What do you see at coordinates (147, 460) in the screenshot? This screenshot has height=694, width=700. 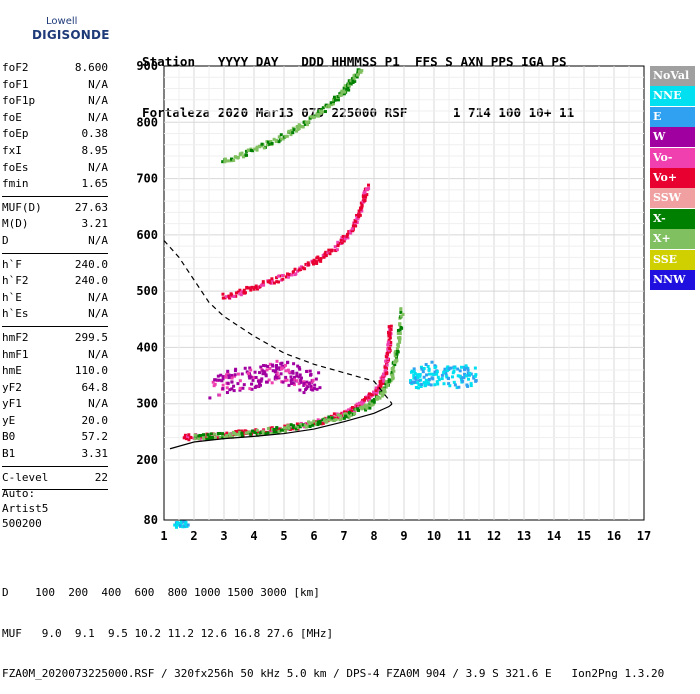 I see `y-tick-label: 200` at bounding box center [147, 460].